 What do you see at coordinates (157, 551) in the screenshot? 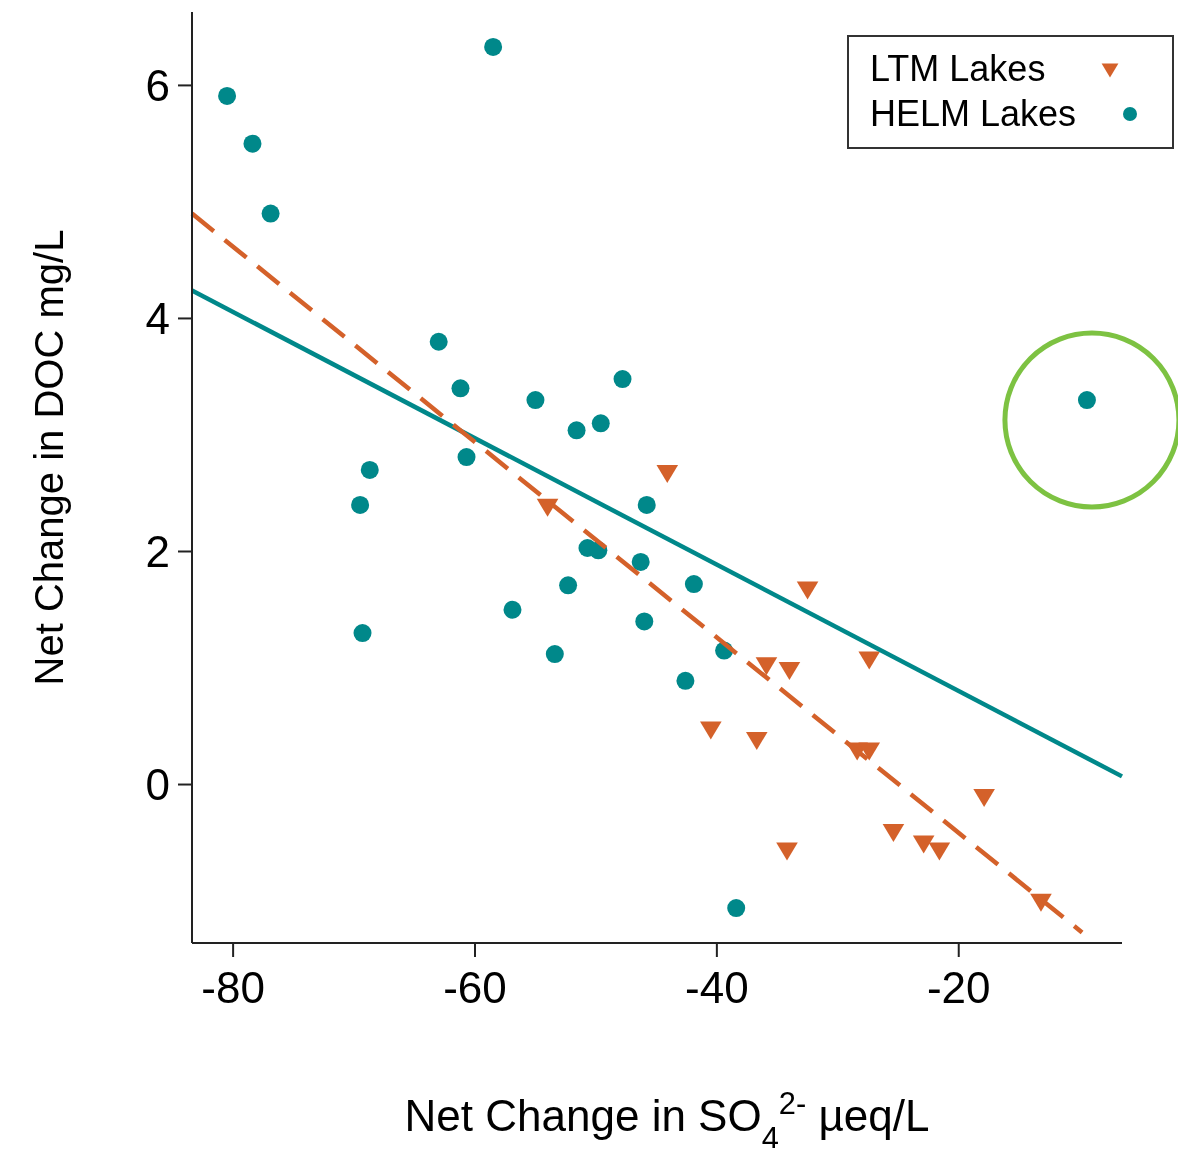
I see `y-tick-label: 2` at bounding box center [157, 551].